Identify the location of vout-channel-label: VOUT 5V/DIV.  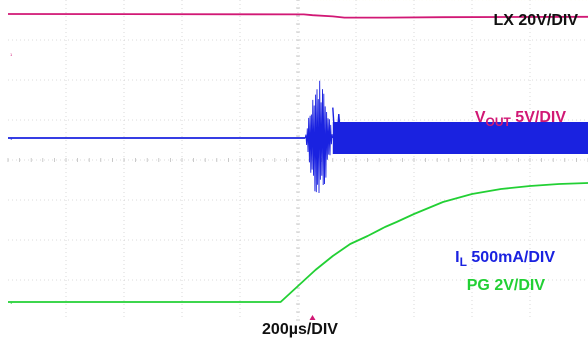
(520, 119).